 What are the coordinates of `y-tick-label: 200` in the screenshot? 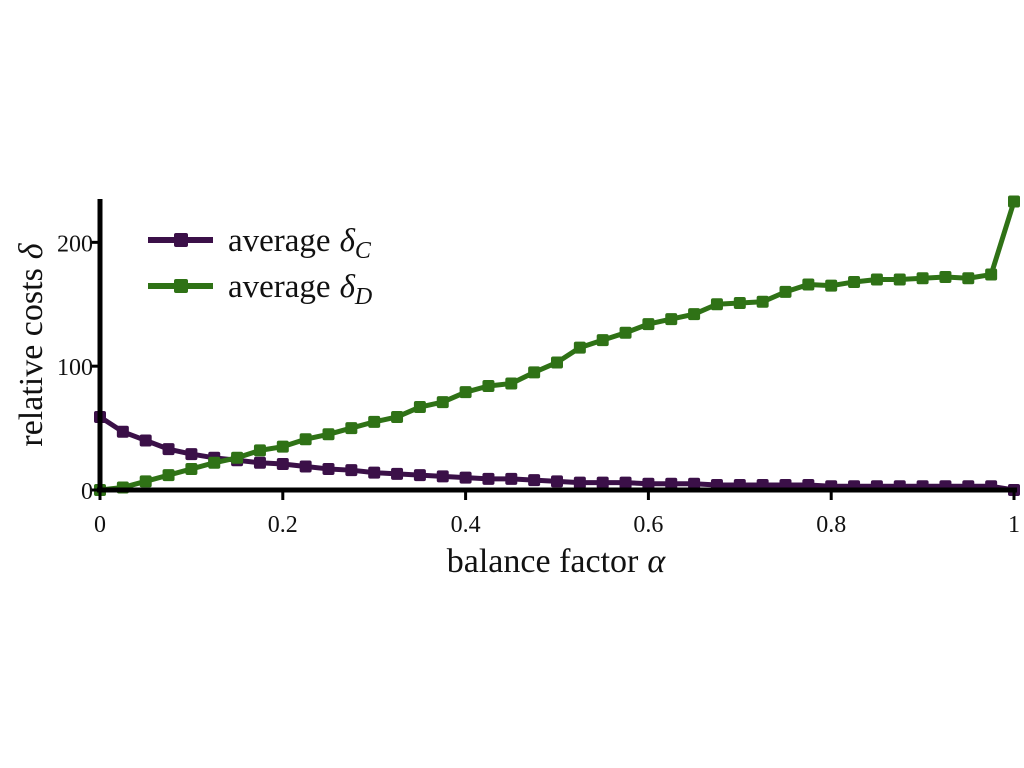 It's located at (75, 244).